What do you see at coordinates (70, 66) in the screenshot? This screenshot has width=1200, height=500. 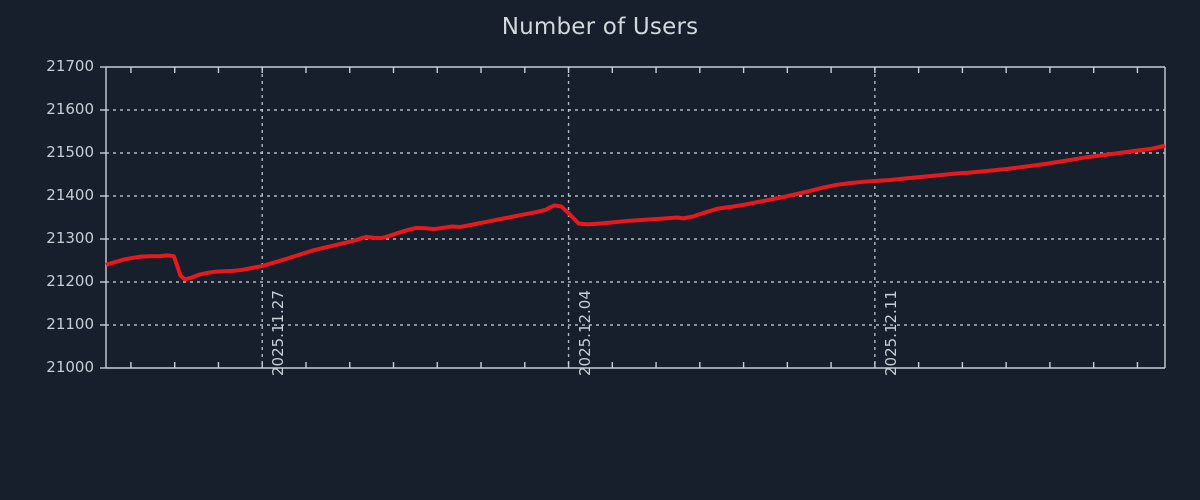 I see `y-axis-tick-label: 21700` at bounding box center [70, 66].